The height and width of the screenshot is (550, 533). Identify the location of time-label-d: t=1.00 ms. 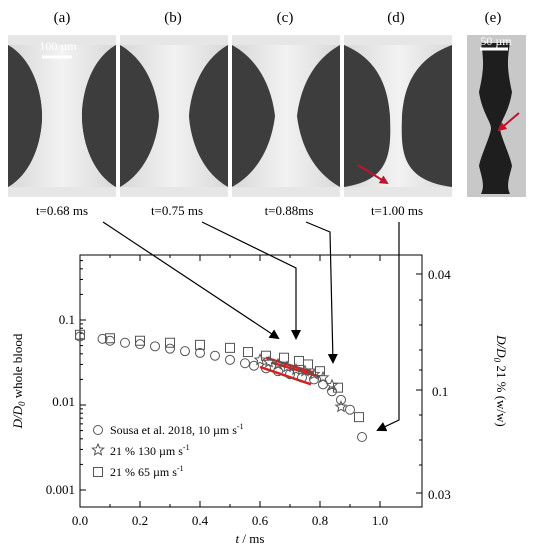
(397, 210).